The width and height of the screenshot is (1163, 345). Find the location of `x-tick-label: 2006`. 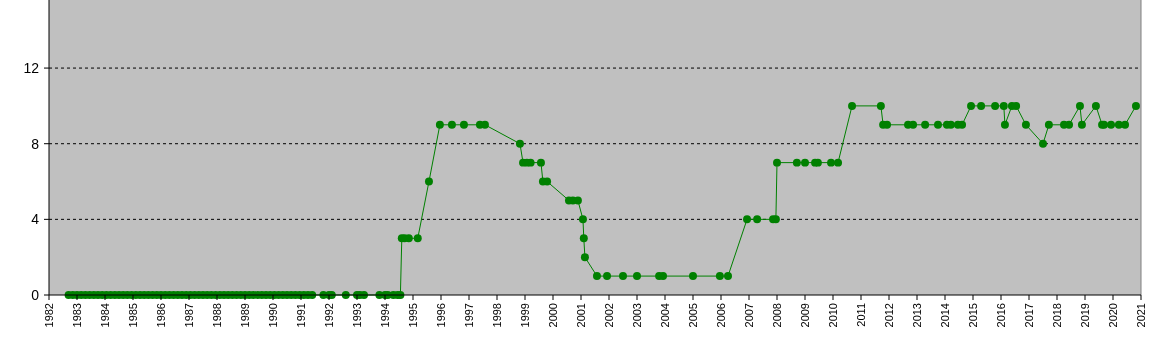

x-tick-label: 2006 is located at coordinates (720, 315).